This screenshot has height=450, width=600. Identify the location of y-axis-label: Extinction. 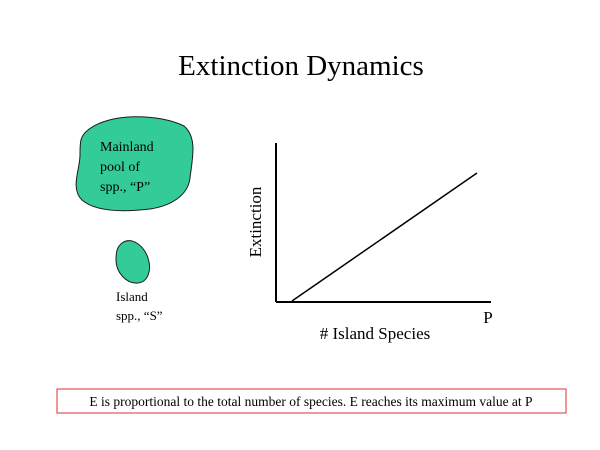
(255, 221).